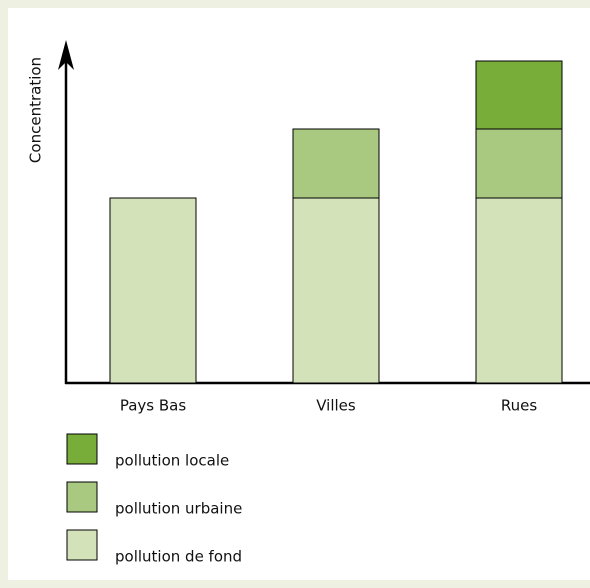  What do you see at coordinates (336, 406) in the screenshot?
I see `x-tick-label: Villes` at bounding box center [336, 406].